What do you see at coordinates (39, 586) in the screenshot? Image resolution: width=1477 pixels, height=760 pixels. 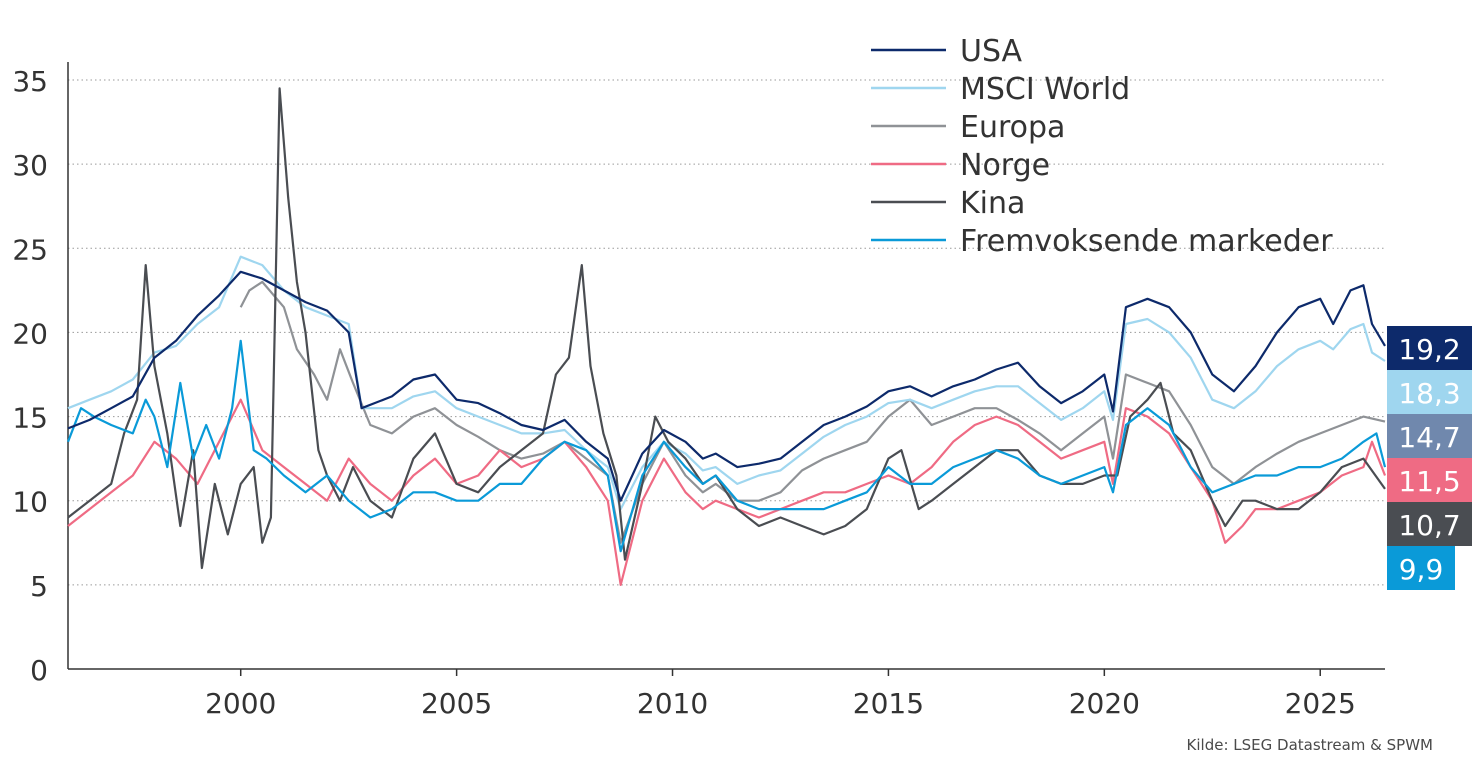 I see `y-tick-label: 5` at bounding box center [39, 586].